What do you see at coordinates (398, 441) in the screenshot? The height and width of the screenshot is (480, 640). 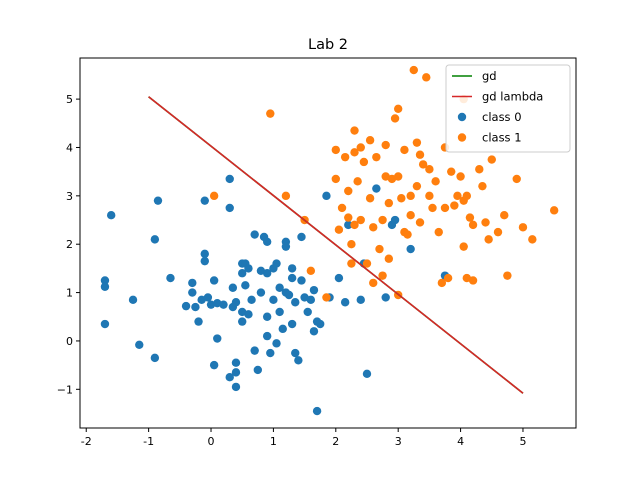 I see `x-tick-label: 3` at bounding box center [398, 441].